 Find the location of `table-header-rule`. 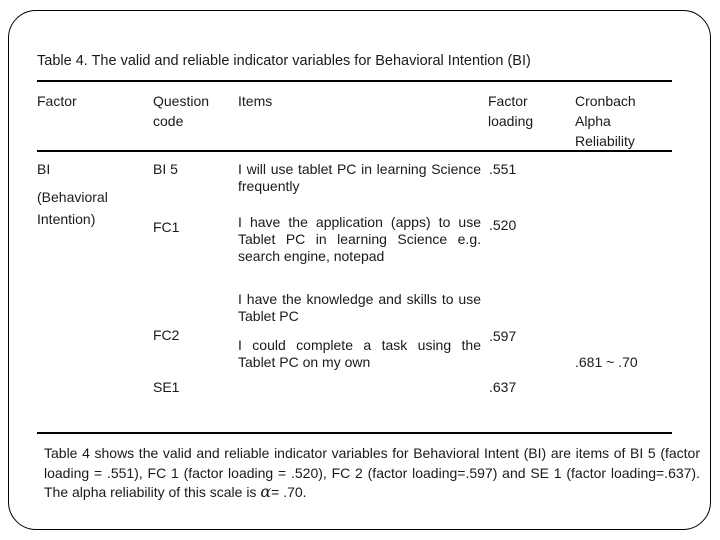

table-header-rule is located at coordinates (354, 151).